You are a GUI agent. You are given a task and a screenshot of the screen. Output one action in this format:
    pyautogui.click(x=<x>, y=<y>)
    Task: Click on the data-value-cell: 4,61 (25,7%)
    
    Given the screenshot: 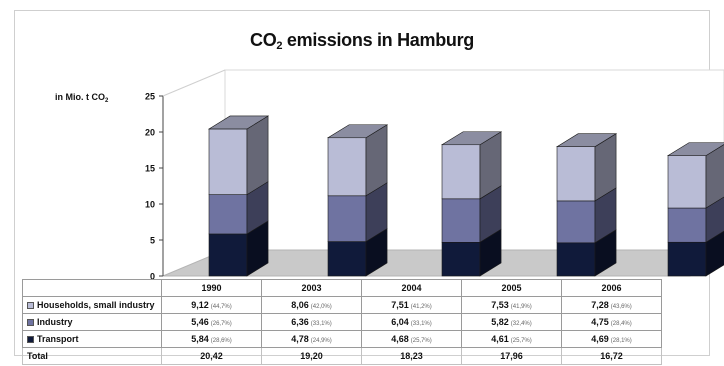 What is the action you would take?
    pyautogui.click(x=511, y=339)
    